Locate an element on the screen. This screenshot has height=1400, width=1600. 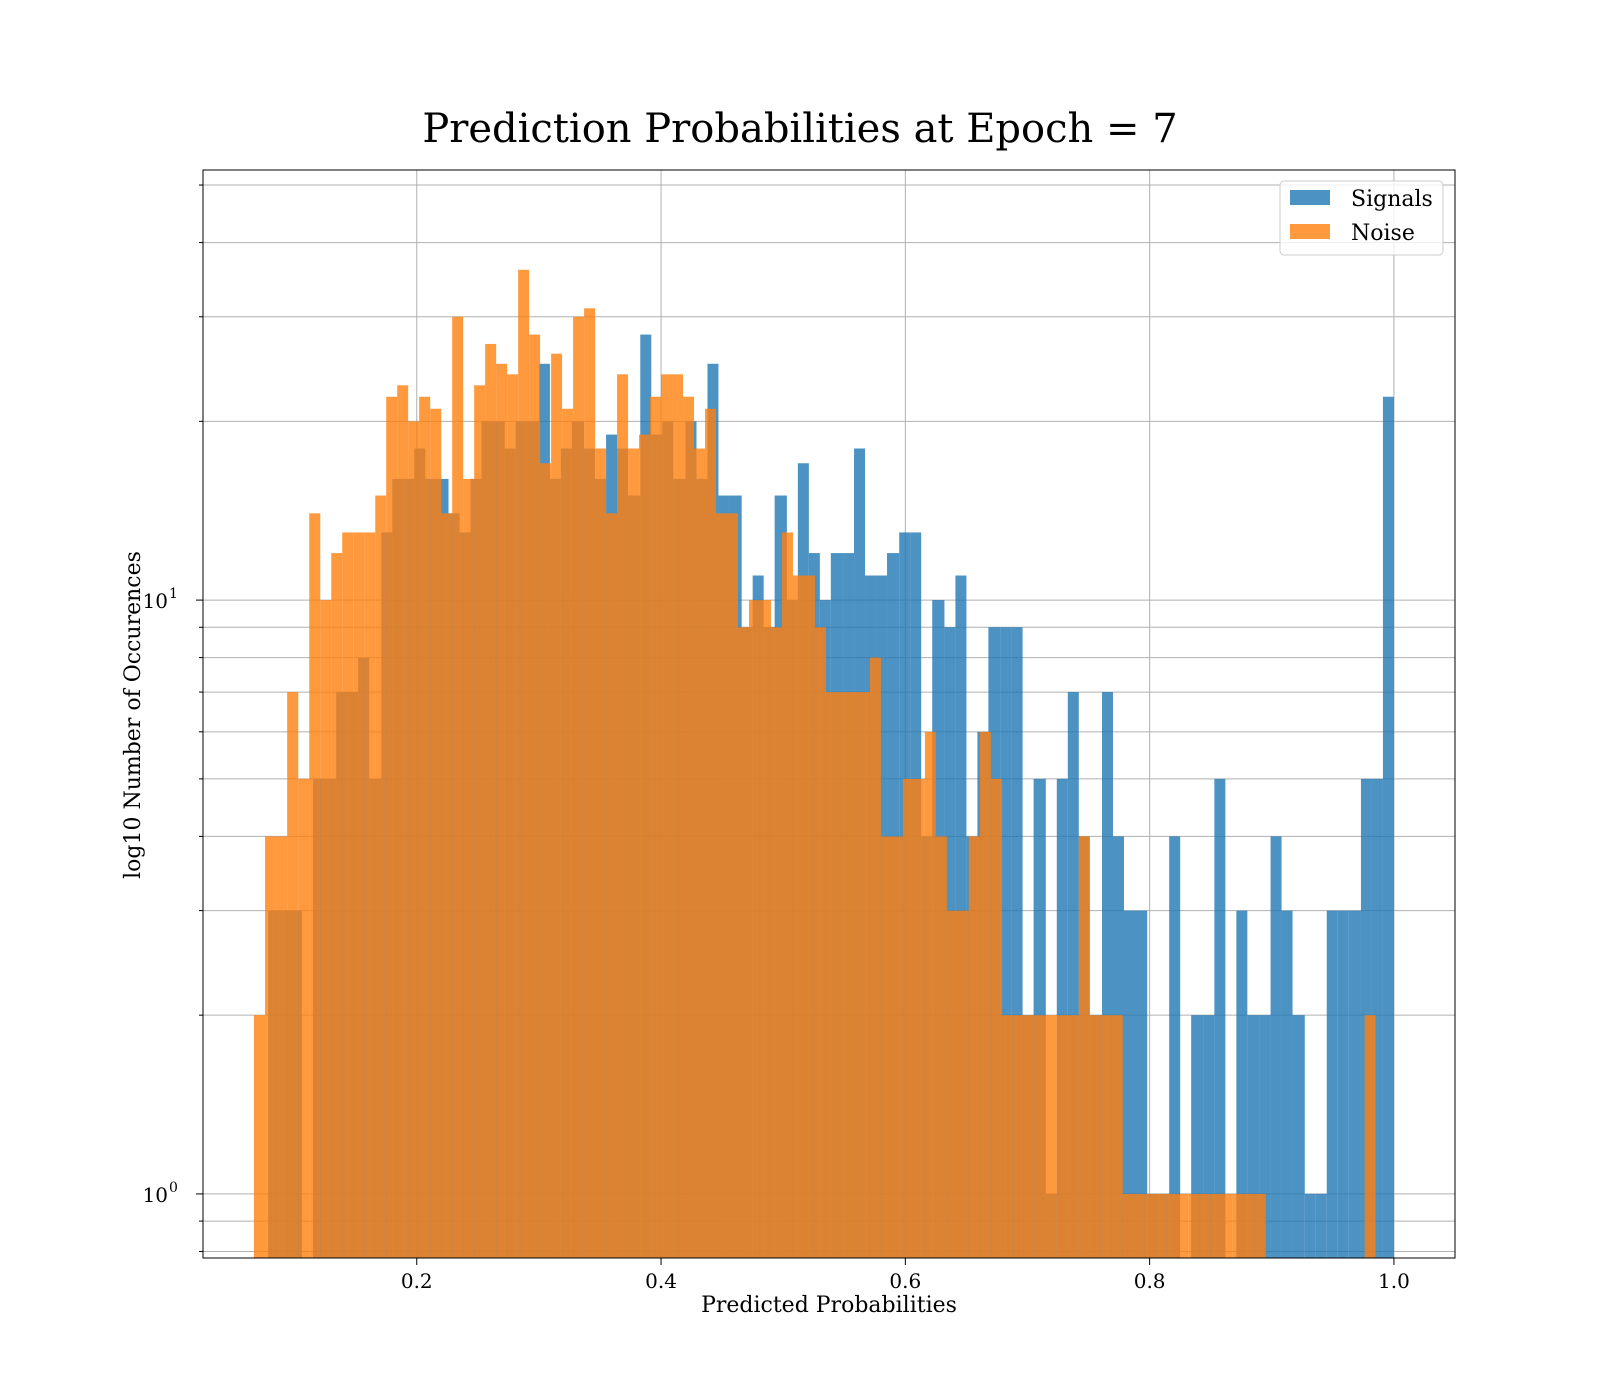
x-tick-label: 0.4 is located at coordinates (661, 1281).